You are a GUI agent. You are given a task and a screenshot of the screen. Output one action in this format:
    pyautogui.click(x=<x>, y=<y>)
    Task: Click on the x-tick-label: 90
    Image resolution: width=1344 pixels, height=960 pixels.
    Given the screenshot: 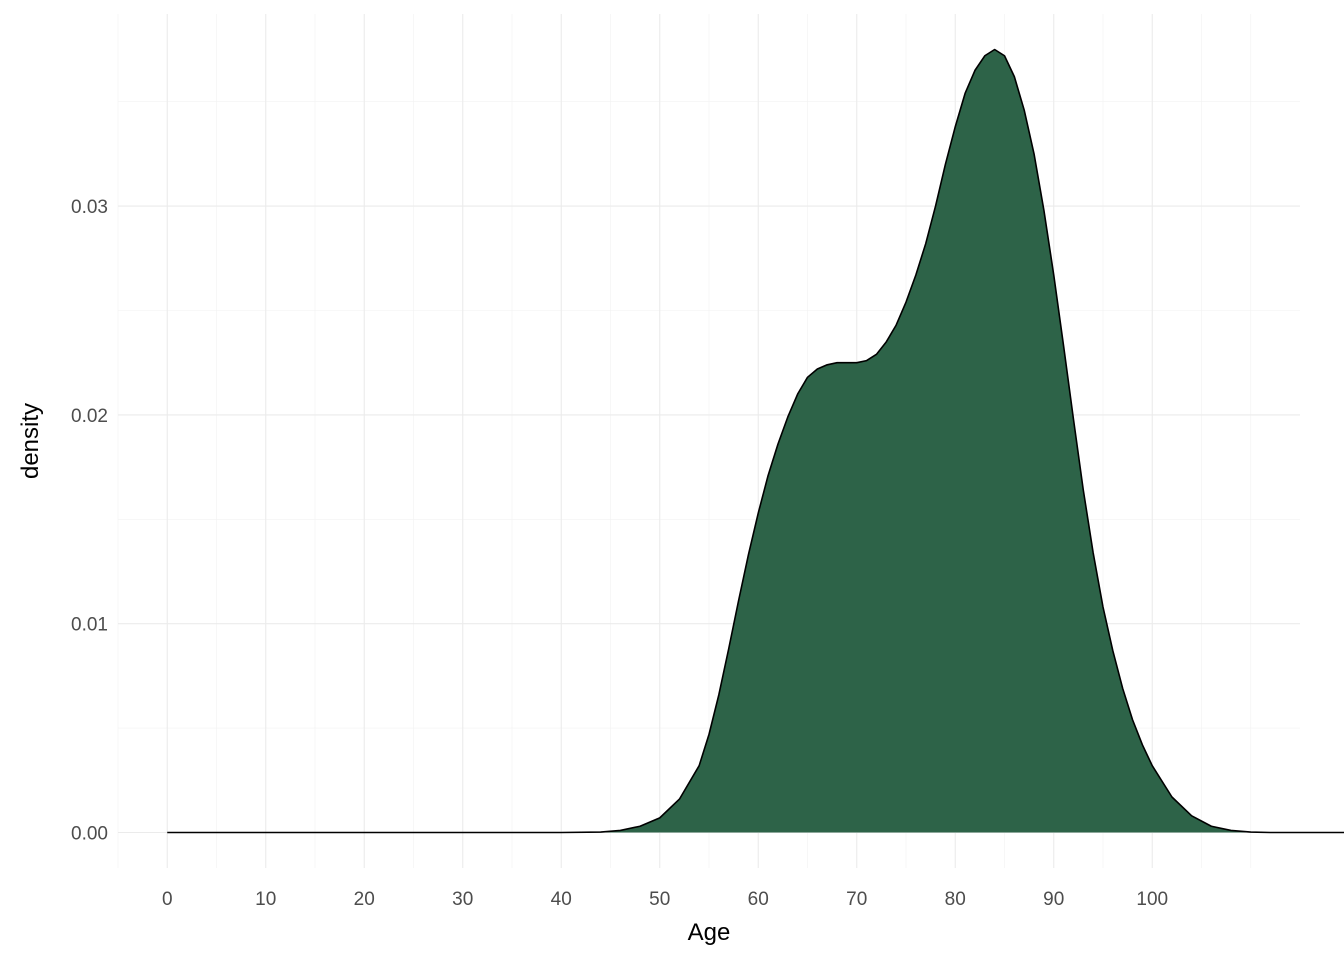 What is the action you would take?
    pyautogui.click(x=1053, y=899)
    